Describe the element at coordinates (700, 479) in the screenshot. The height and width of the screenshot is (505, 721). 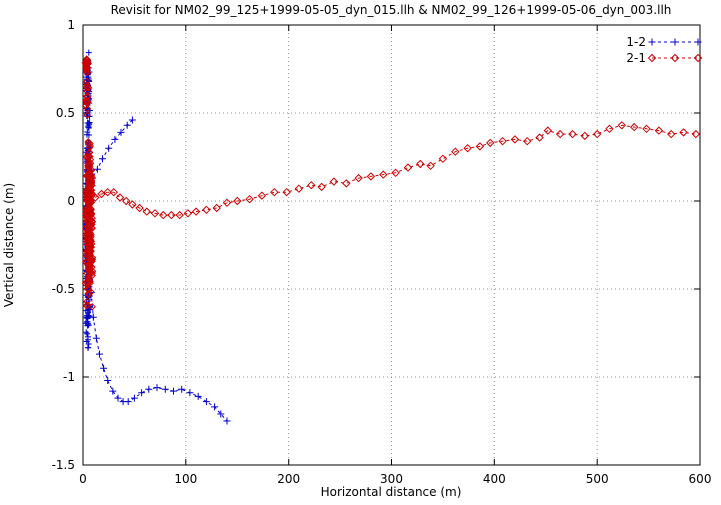
I see `x-tick-label: 600` at that location.